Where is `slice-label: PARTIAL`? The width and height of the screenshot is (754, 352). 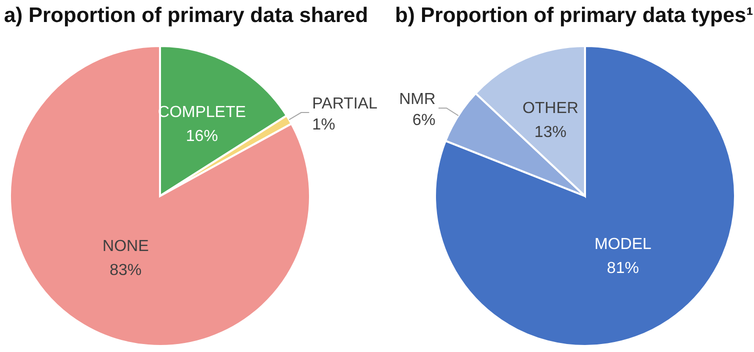 slice-label: PARTIAL is located at coordinates (345, 104).